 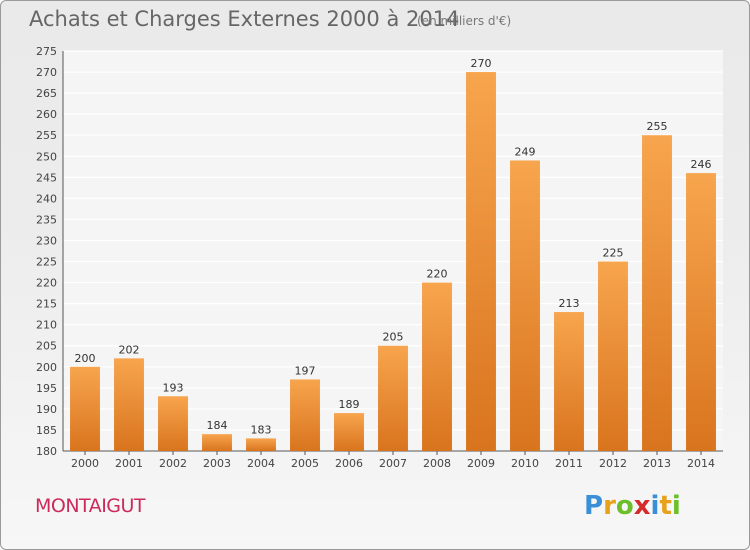 I want to click on logo-letter: r, so click(x=609, y=506).